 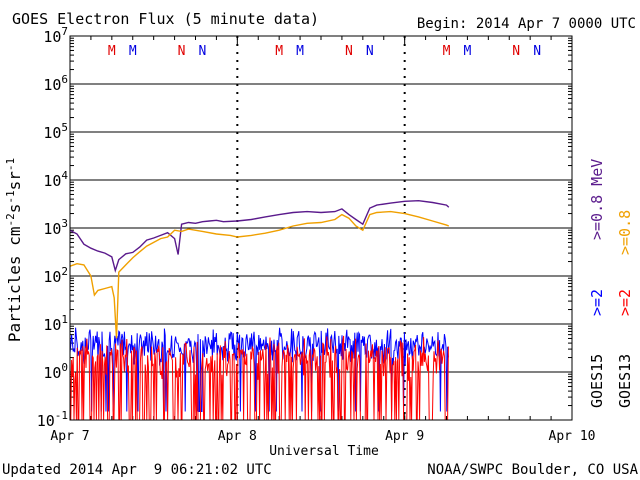 What do you see at coordinates (55, 131) in the screenshot?
I see `y-tick-label: 10⁵` at bounding box center [55, 131].